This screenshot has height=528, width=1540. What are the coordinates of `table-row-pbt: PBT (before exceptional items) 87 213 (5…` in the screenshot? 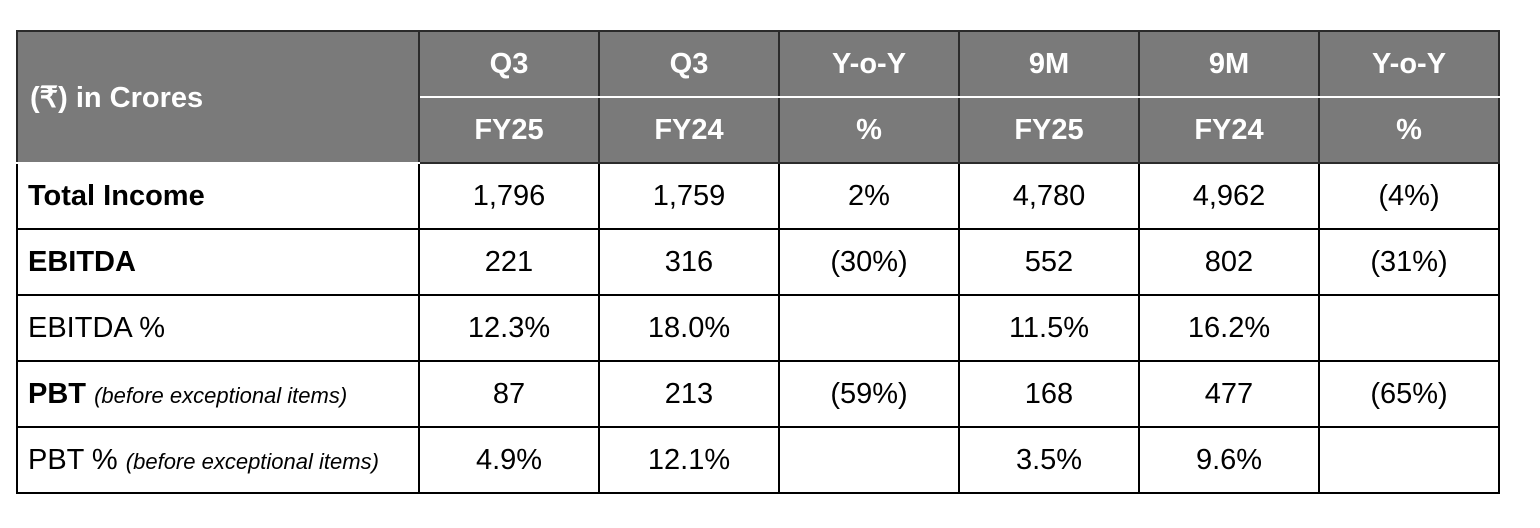 It's located at (758, 394).